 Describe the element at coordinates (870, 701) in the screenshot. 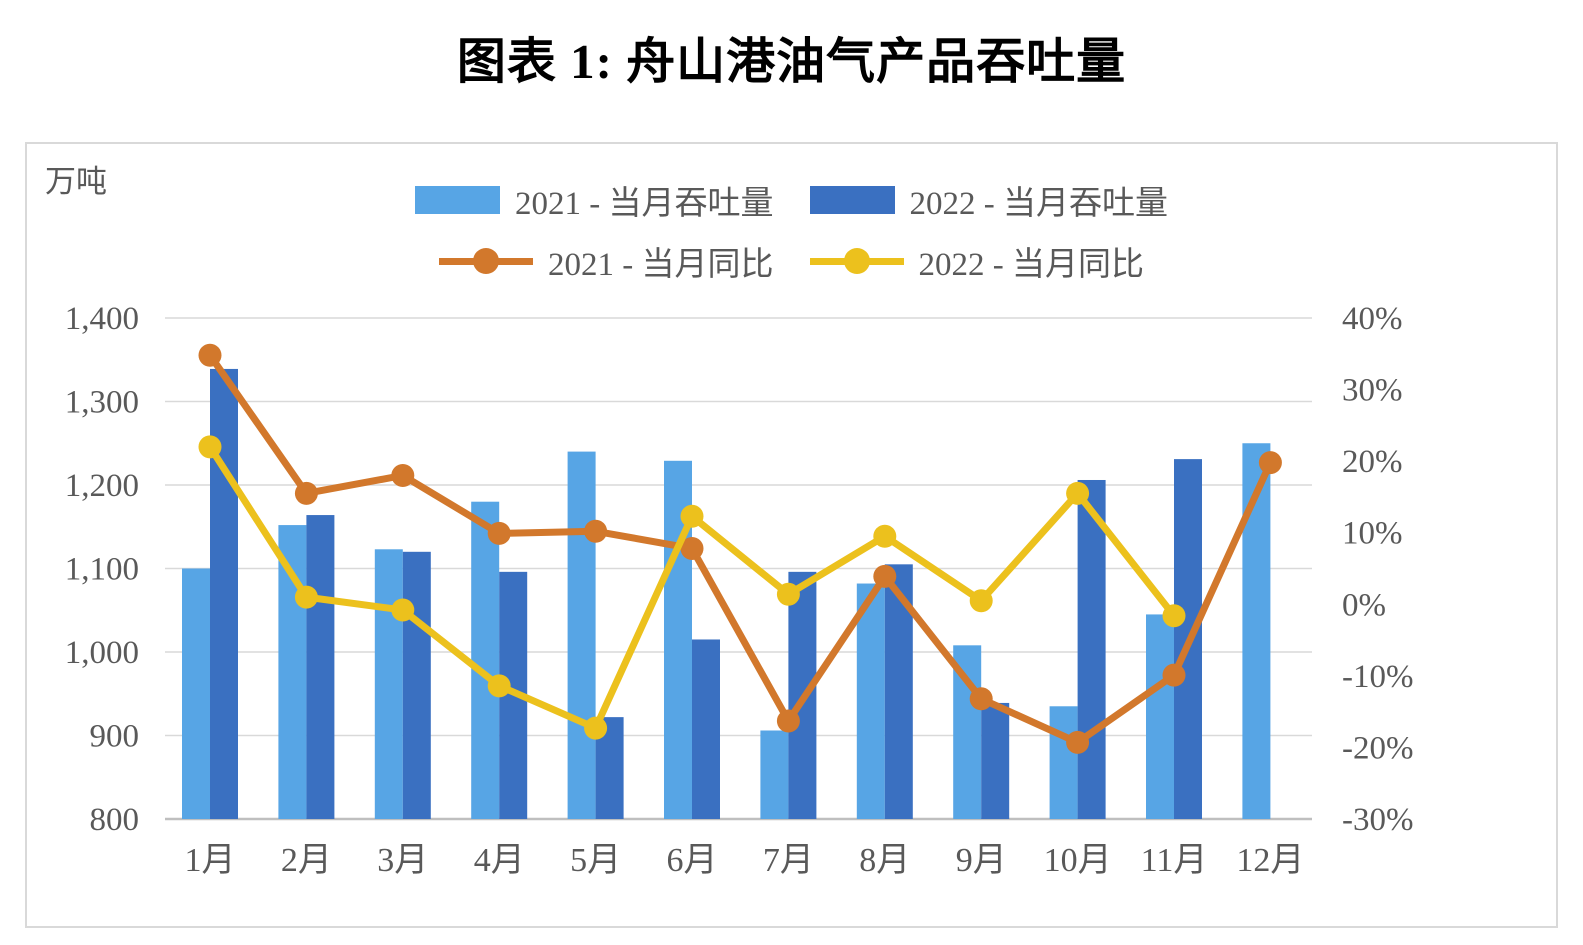

I see `bar-2021-8月` at that location.